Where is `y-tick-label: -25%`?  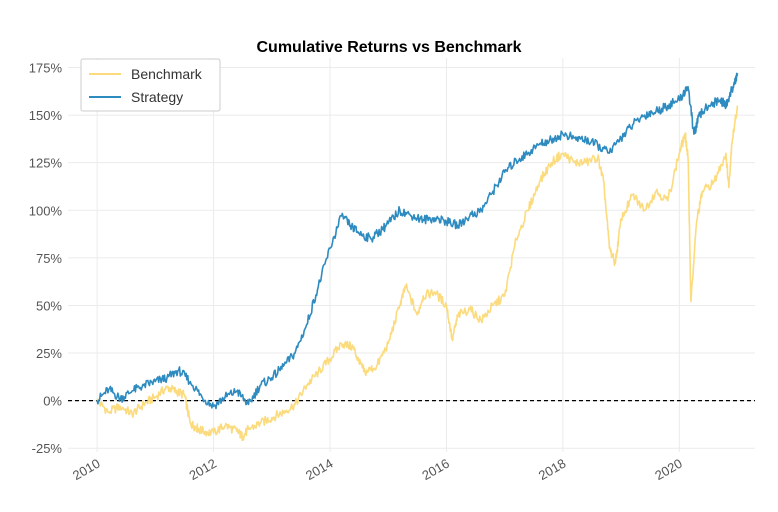
y-tick-label: -25% is located at coordinates (47, 448).